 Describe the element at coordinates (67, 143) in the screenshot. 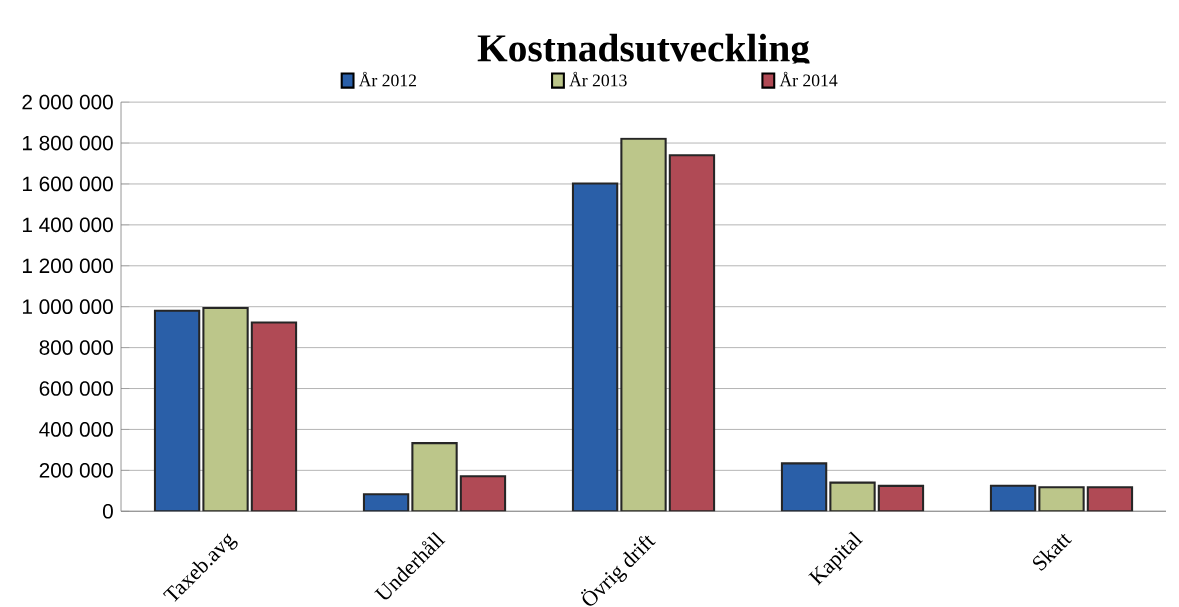

I see `y-tick-label: 1 800 000` at that location.